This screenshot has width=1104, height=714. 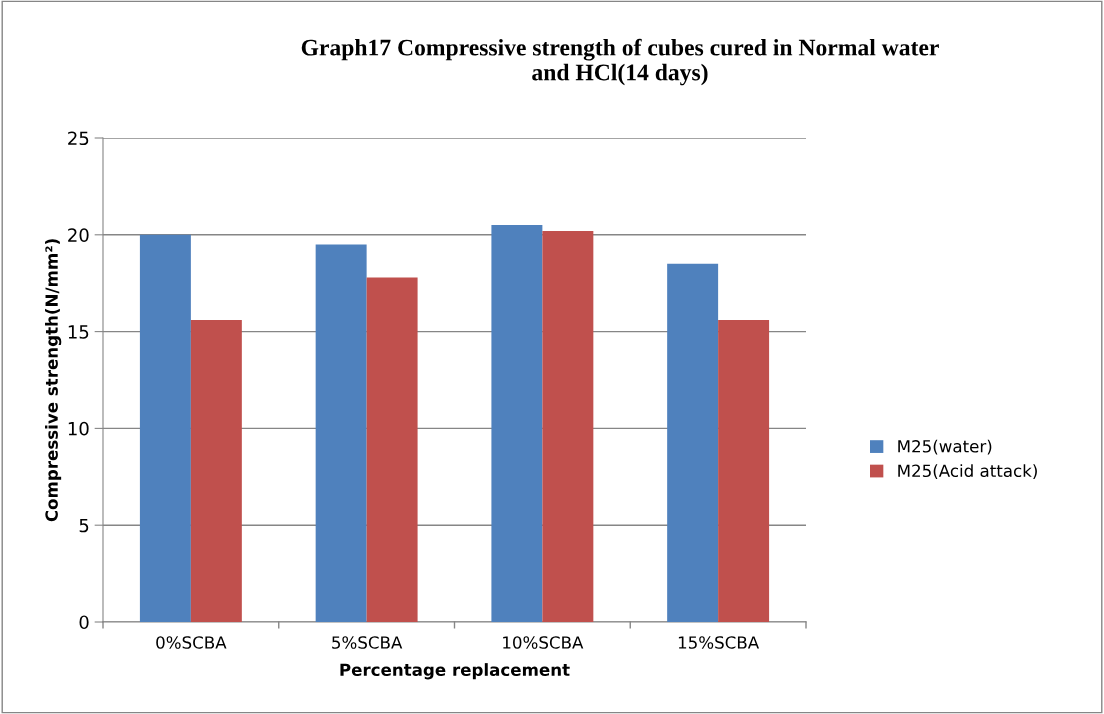 What do you see at coordinates (455, 671) in the screenshot?
I see `x-axis-title: Percentage replacement` at bounding box center [455, 671].